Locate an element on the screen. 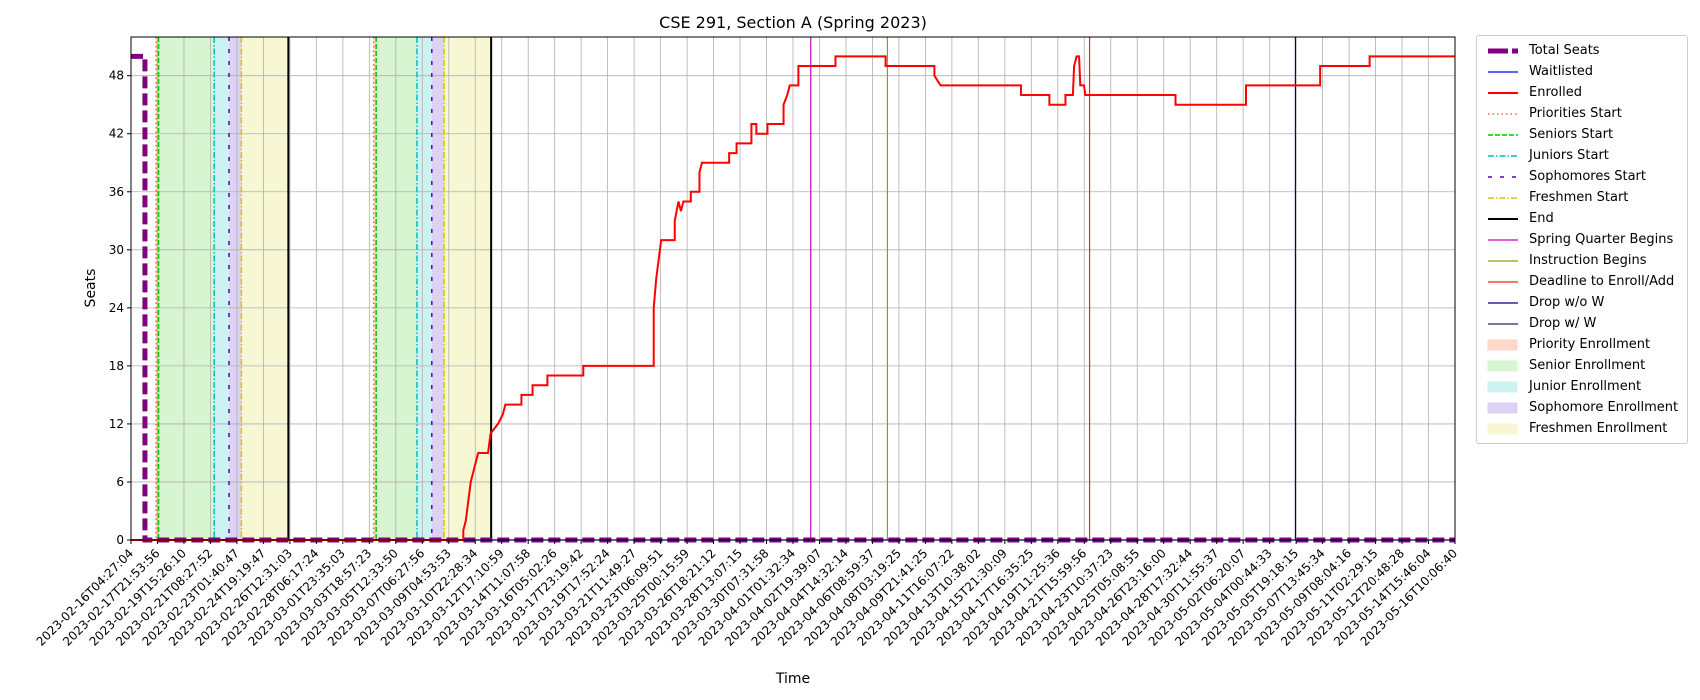 The height and width of the screenshot is (700, 1700). legend-item-8: End is located at coordinates (1582, 218).